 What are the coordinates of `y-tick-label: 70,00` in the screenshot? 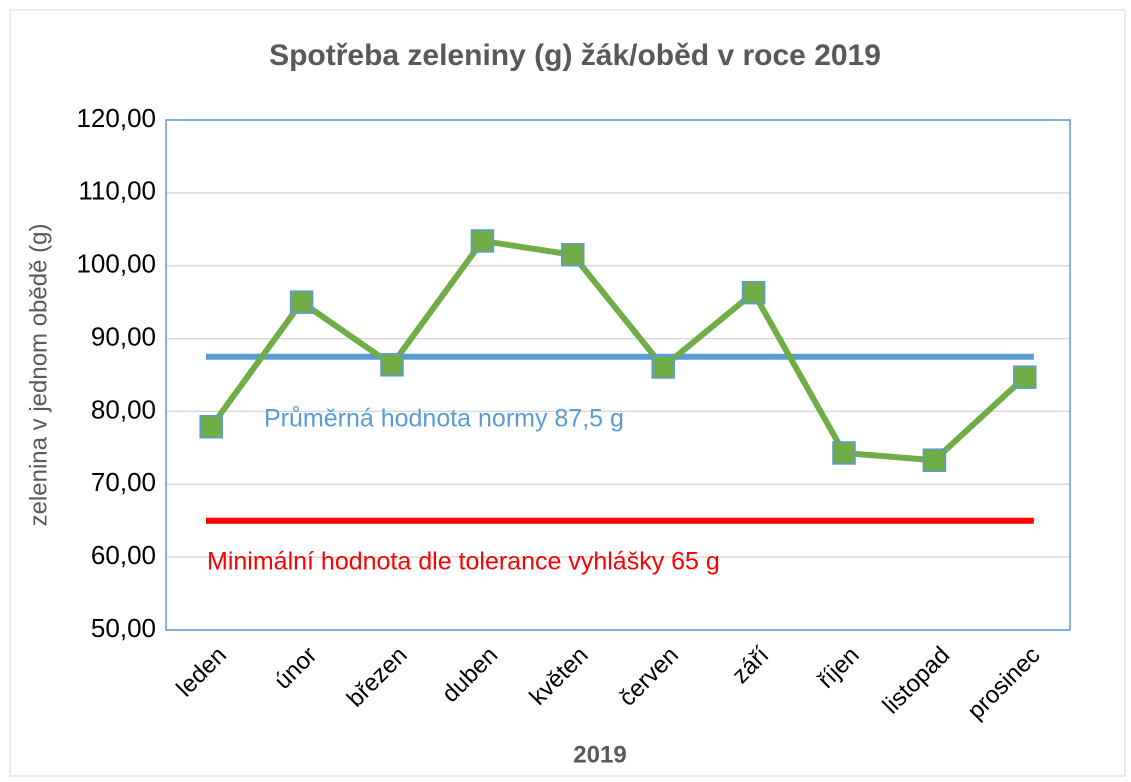 It's located at (123, 482).